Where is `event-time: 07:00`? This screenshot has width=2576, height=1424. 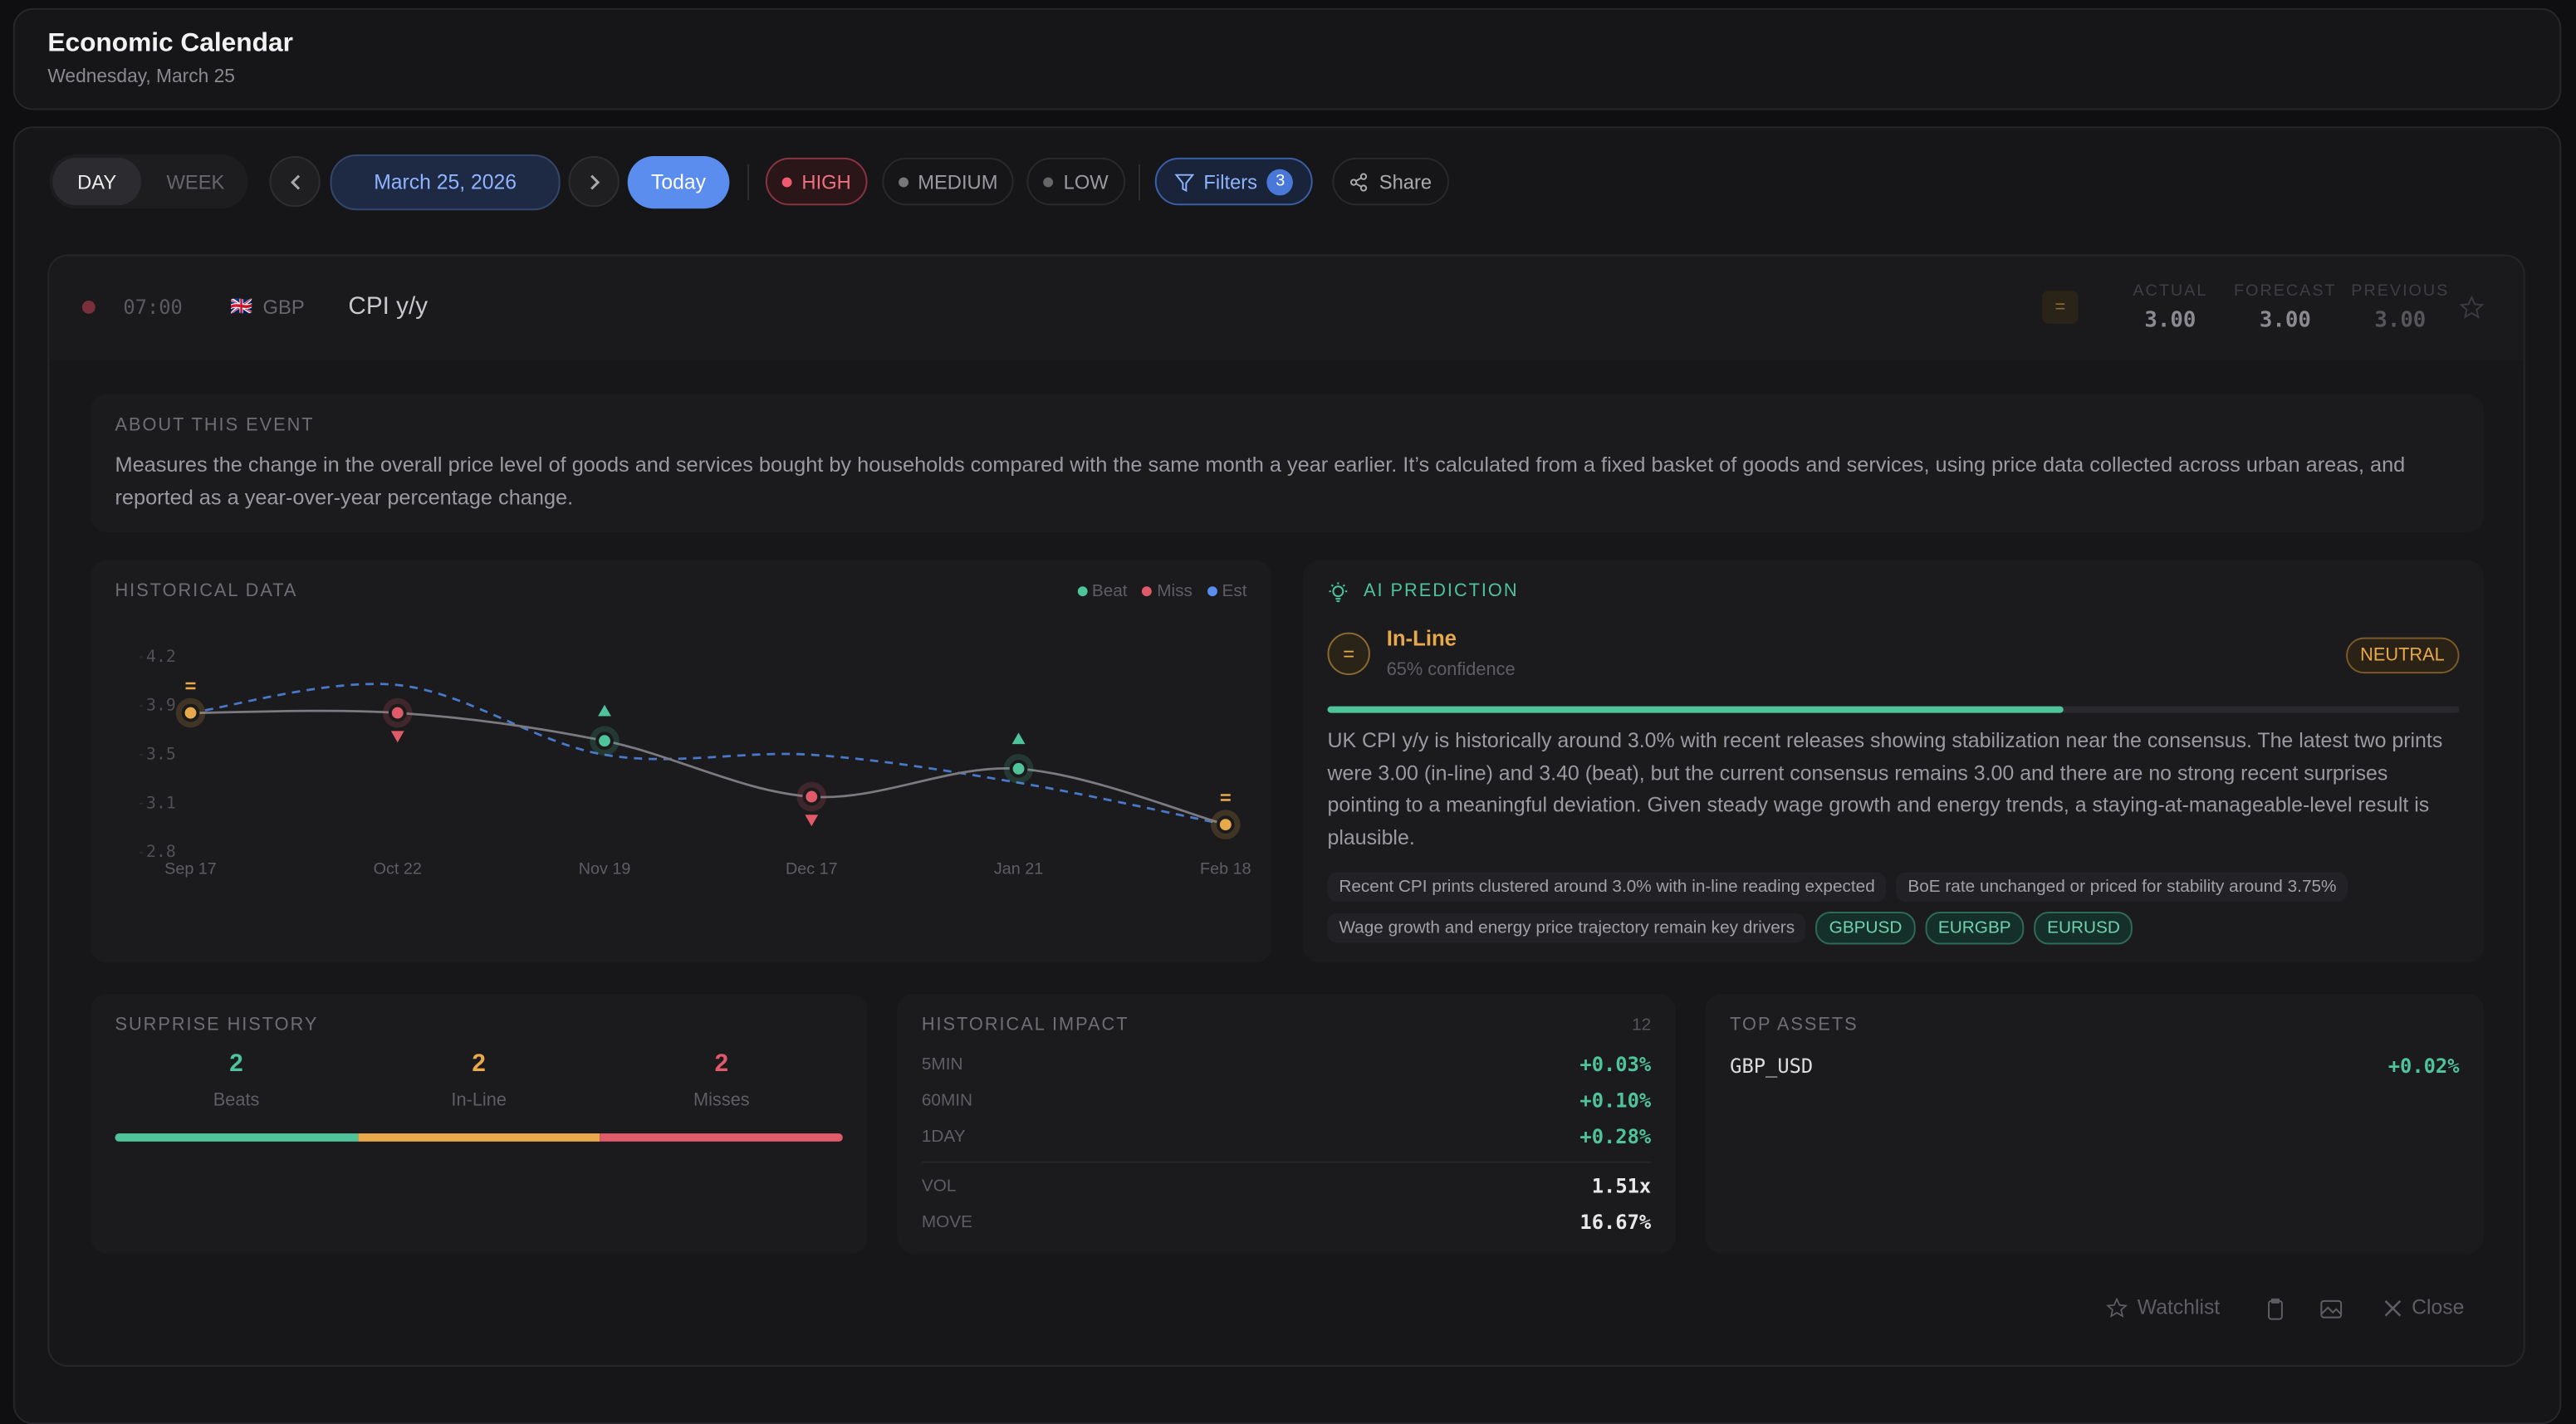
event-time: 07:00 is located at coordinates (153, 307).